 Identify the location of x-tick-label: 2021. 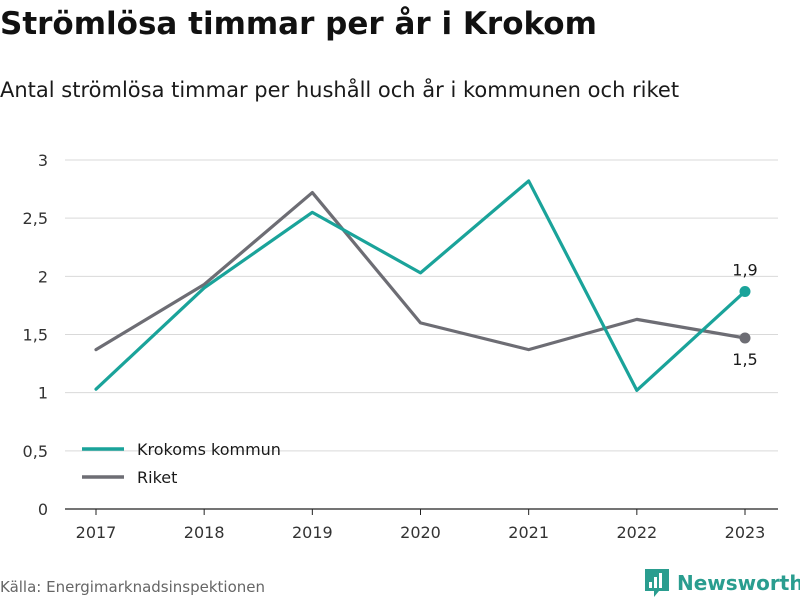
(528, 532).